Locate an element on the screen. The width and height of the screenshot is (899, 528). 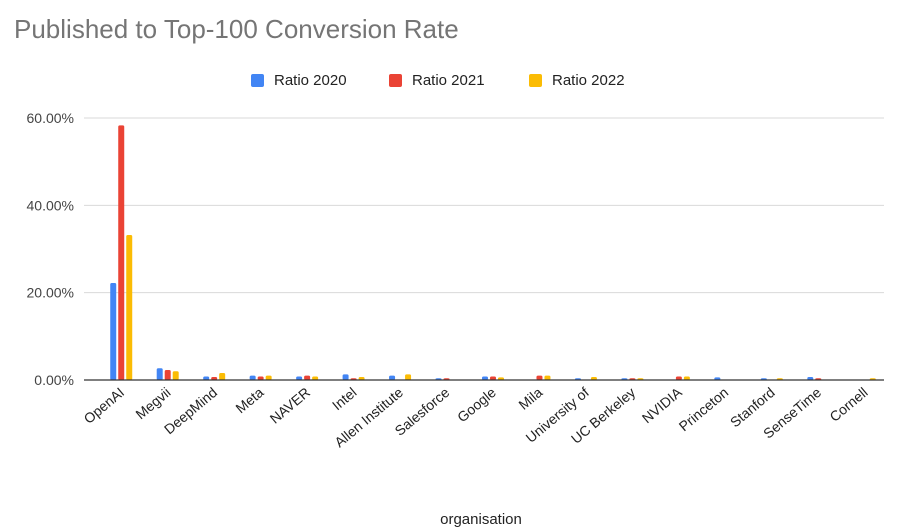
x-tick-label-mila: Mila is located at coordinates (530, 398).